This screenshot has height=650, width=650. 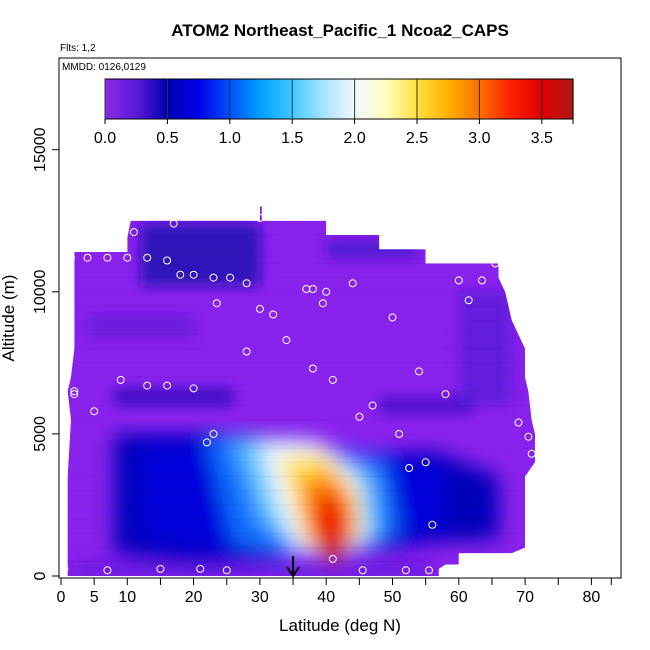 What do you see at coordinates (40, 291) in the screenshot?
I see `y-tick-label: 10000` at bounding box center [40, 291].